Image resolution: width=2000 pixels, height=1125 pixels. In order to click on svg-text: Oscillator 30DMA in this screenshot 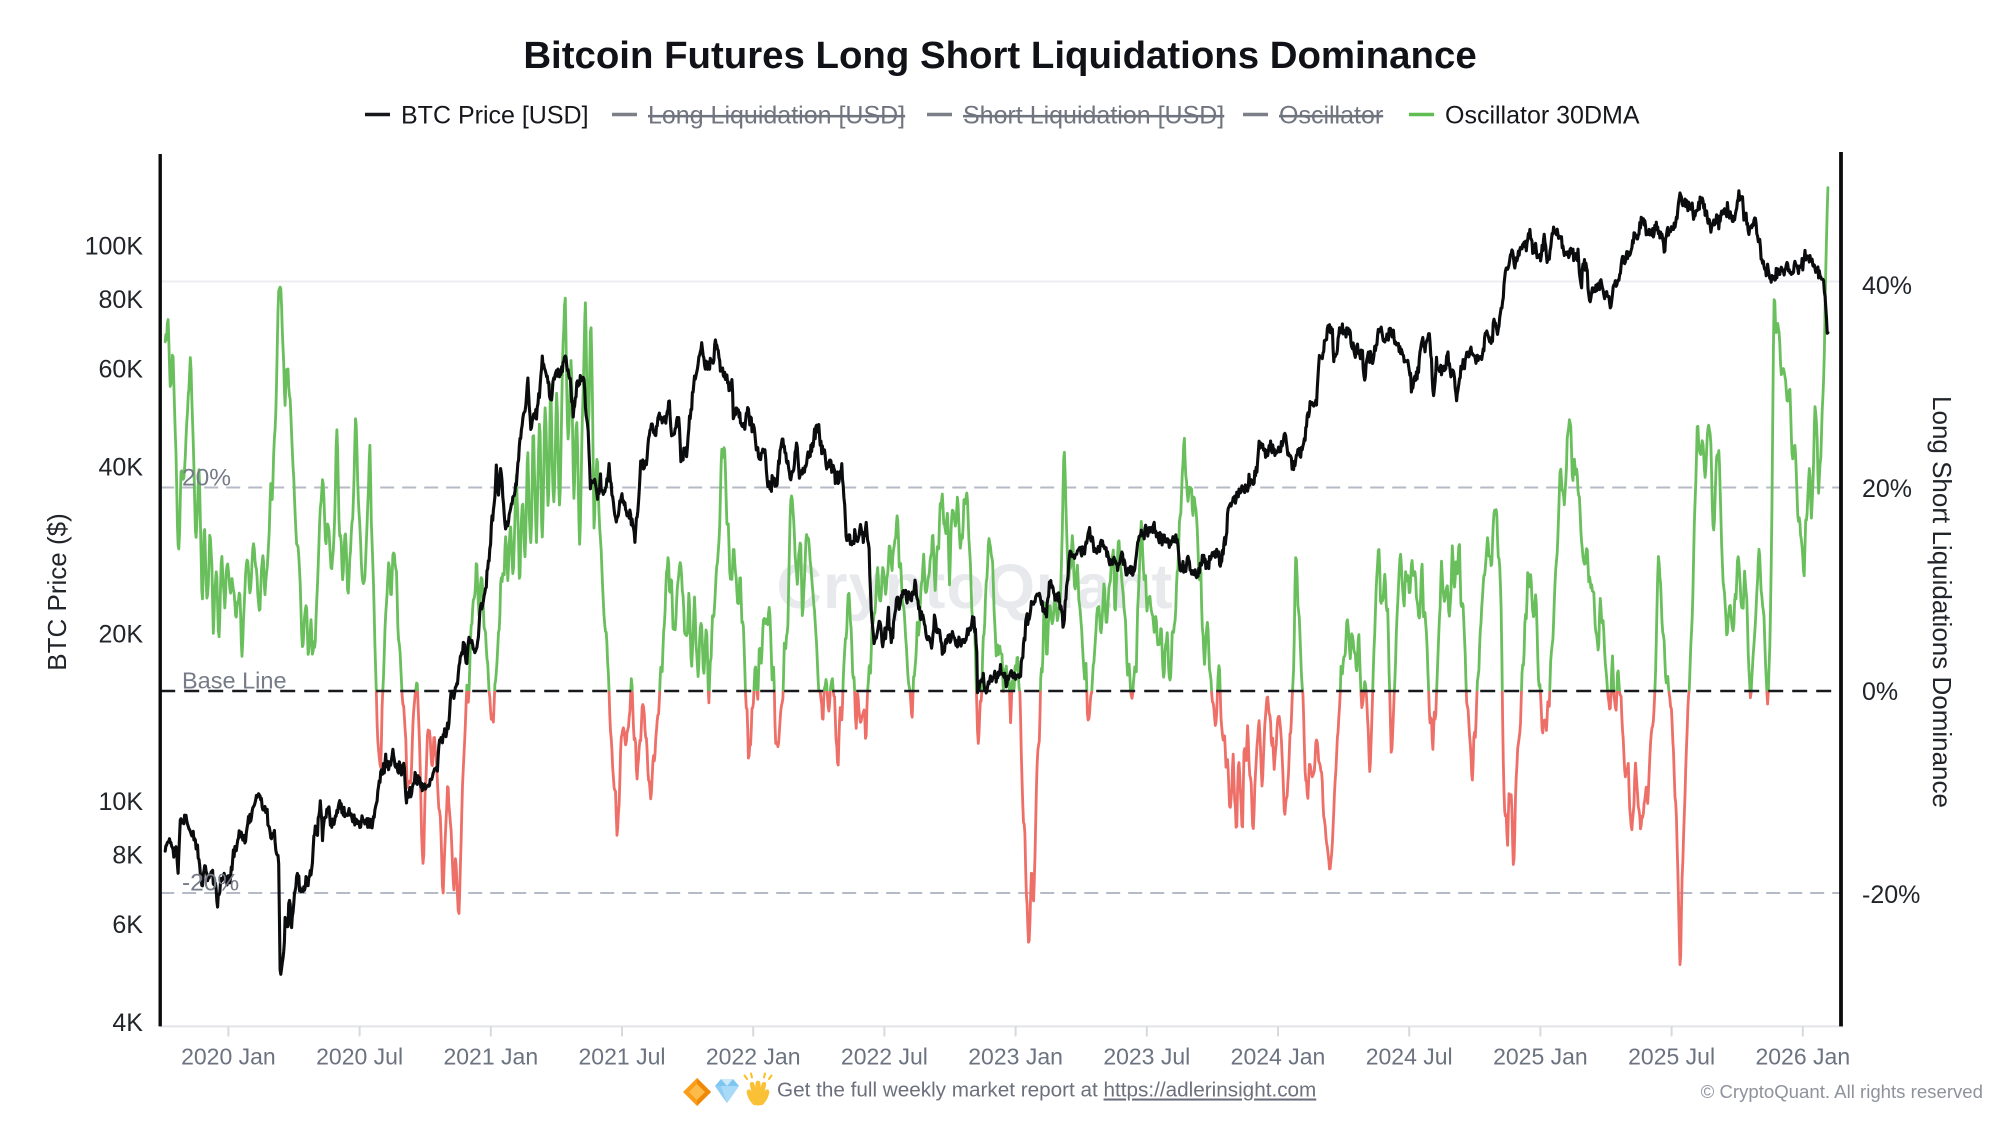, I will do `click(1542, 116)`.